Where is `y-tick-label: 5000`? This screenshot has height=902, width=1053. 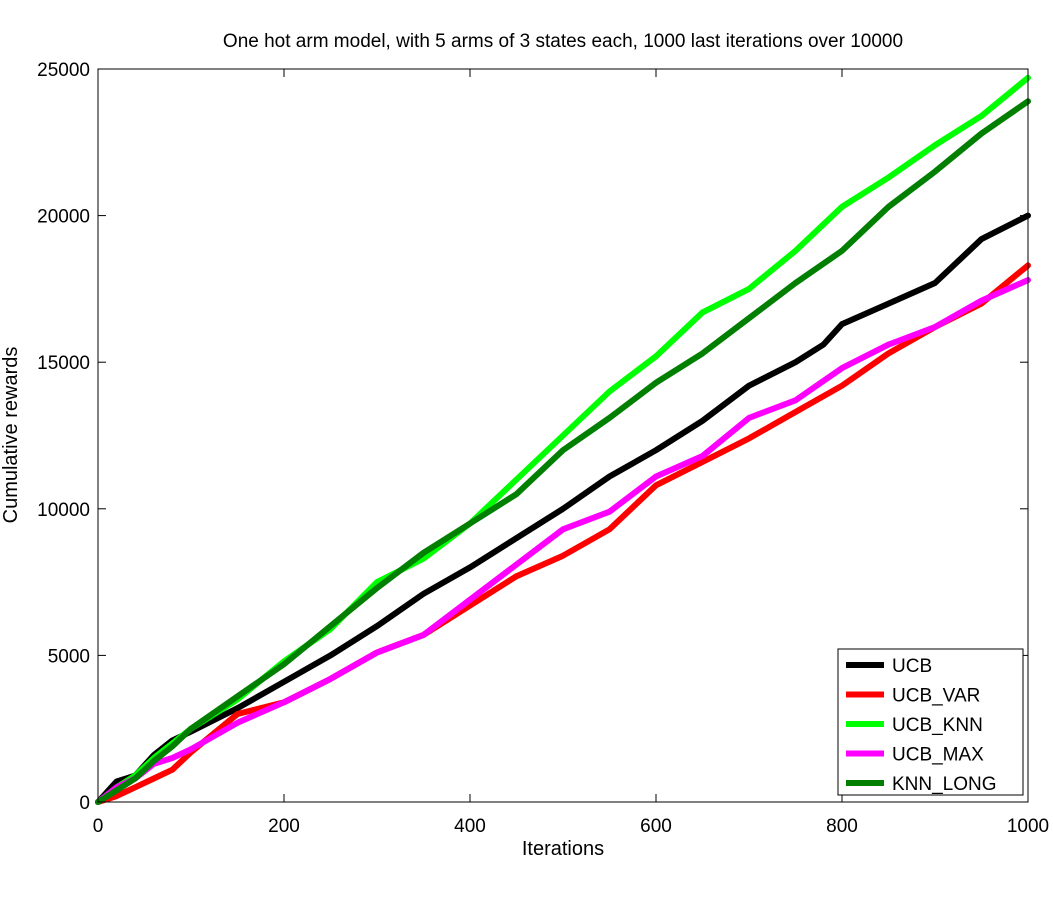
y-tick-label: 5000 is located at coordinates (69, 656).